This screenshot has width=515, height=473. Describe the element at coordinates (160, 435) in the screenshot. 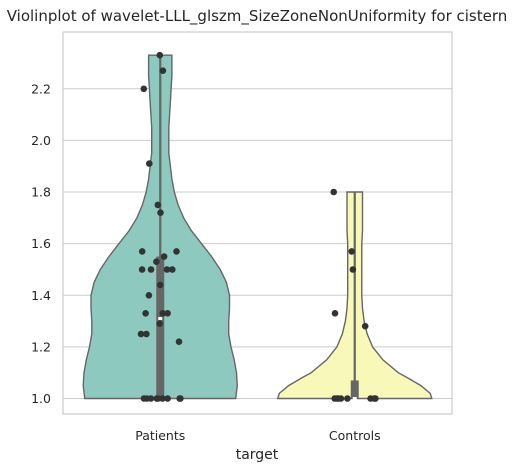

I see `x-tick-label: Patients` at that location.